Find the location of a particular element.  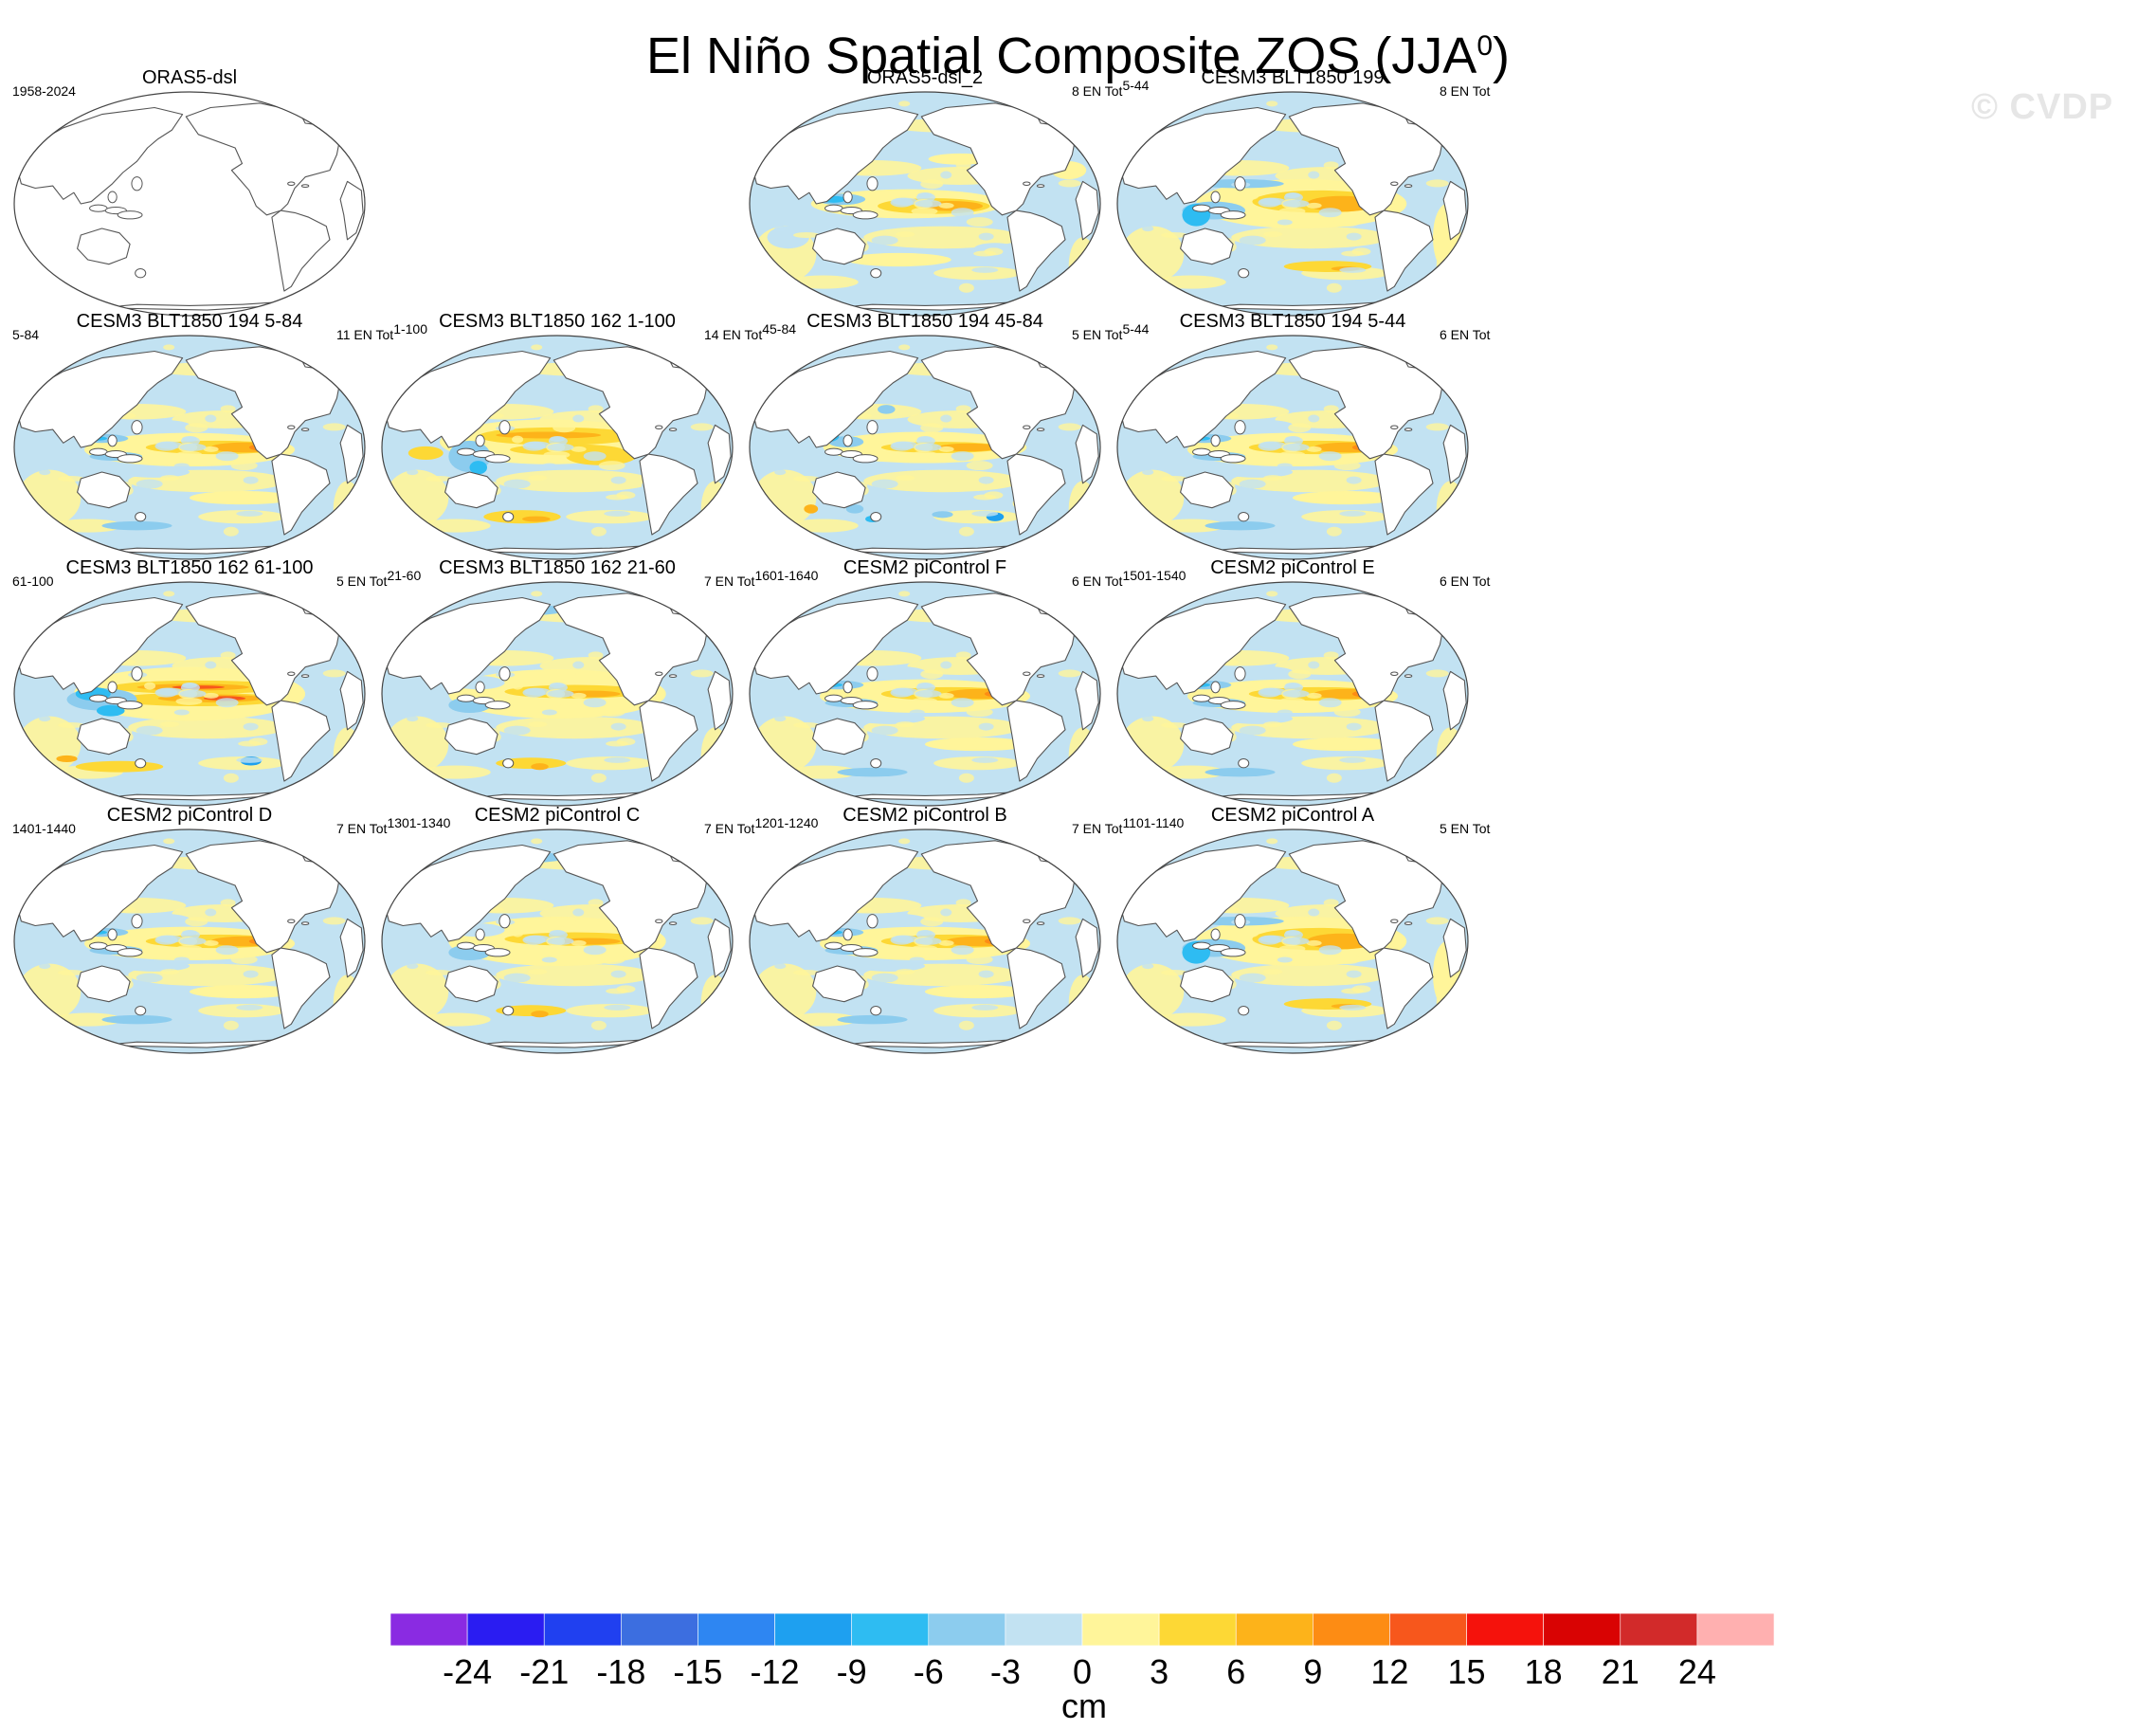

panel-left-label: 1958-2024 is located at coordinates (44, 91).